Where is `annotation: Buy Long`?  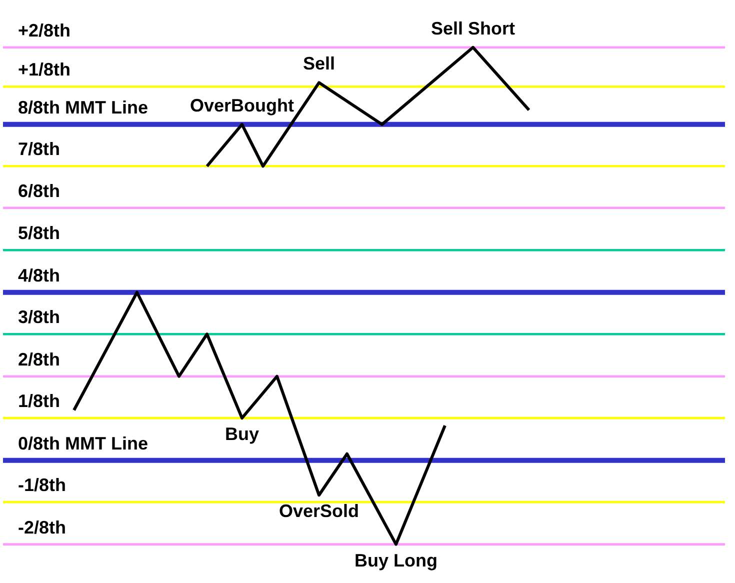
annotation: Buy Long is located at coordinates (396, 560).